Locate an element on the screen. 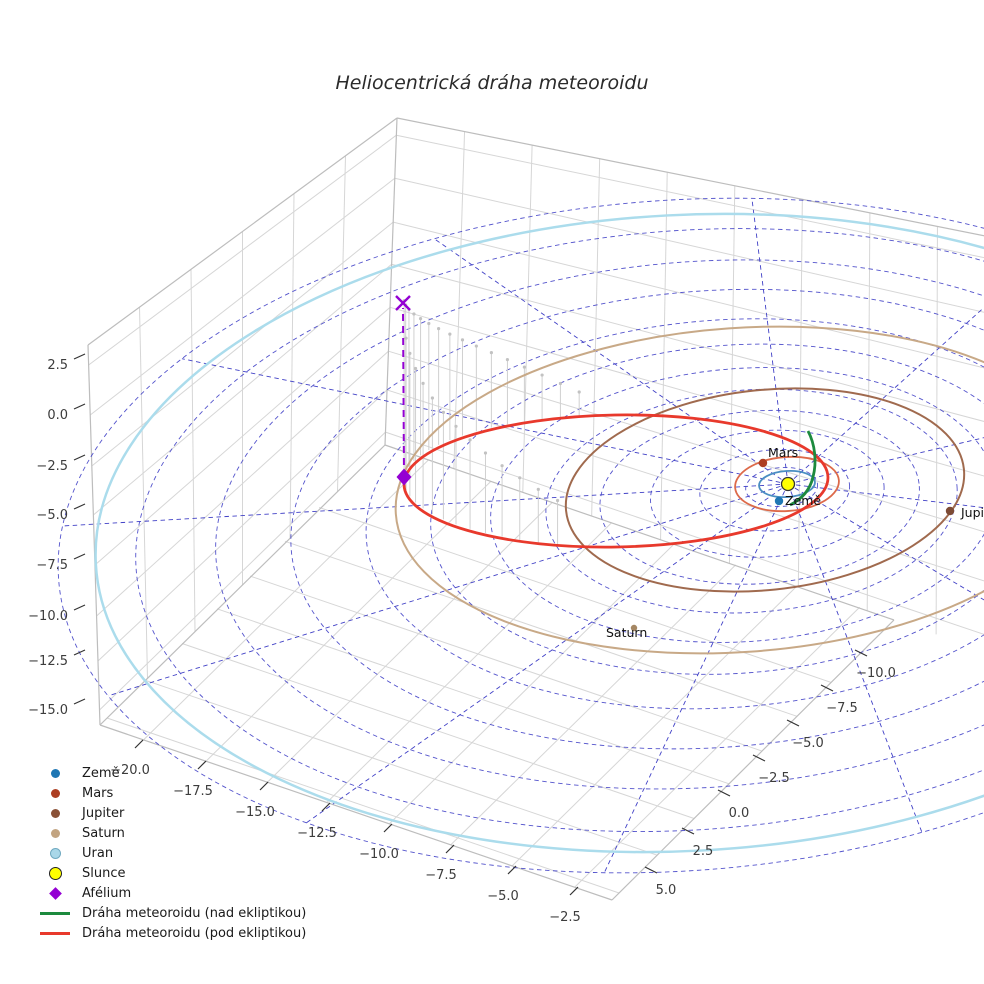  legend-label: Slunce is located at coordinates (104, 873).